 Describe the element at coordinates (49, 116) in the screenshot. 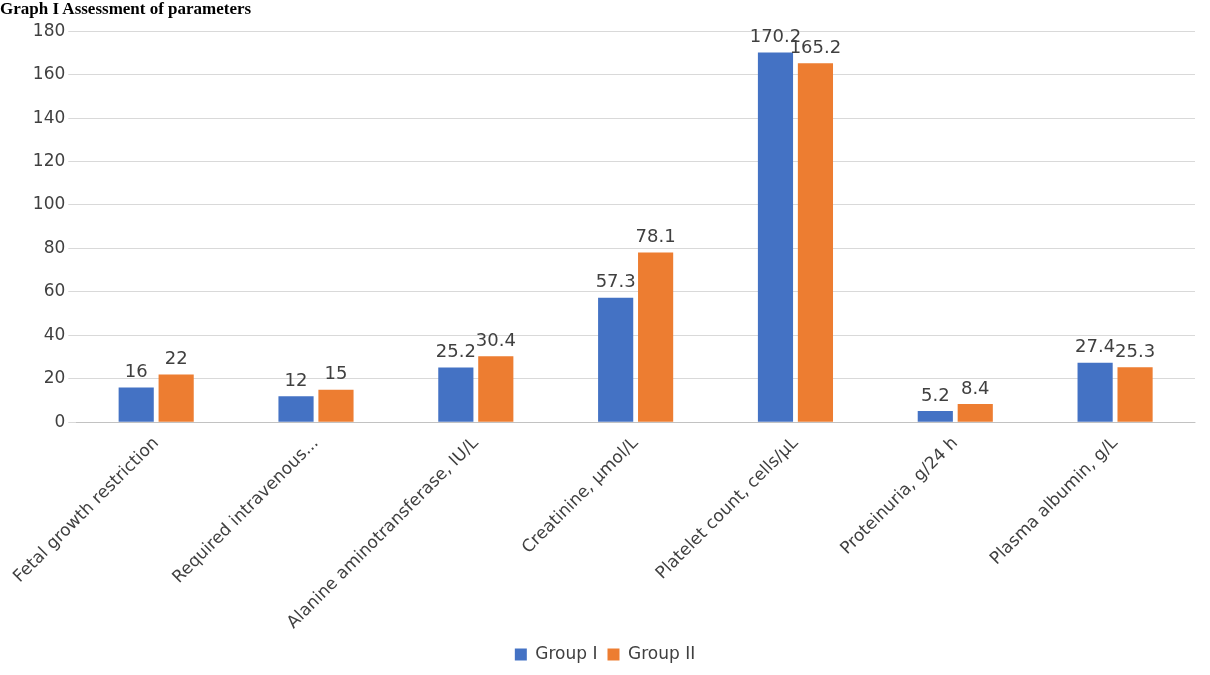

I see `y-tick-label: 140` at that location.